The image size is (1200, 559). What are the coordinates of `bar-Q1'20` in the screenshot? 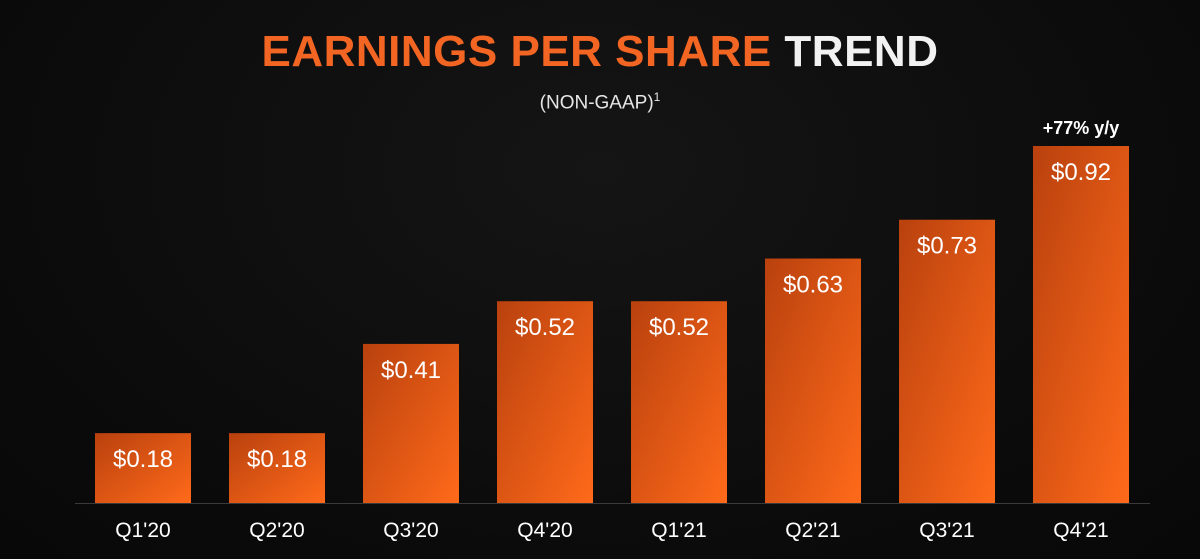 It's located at (143, 468).